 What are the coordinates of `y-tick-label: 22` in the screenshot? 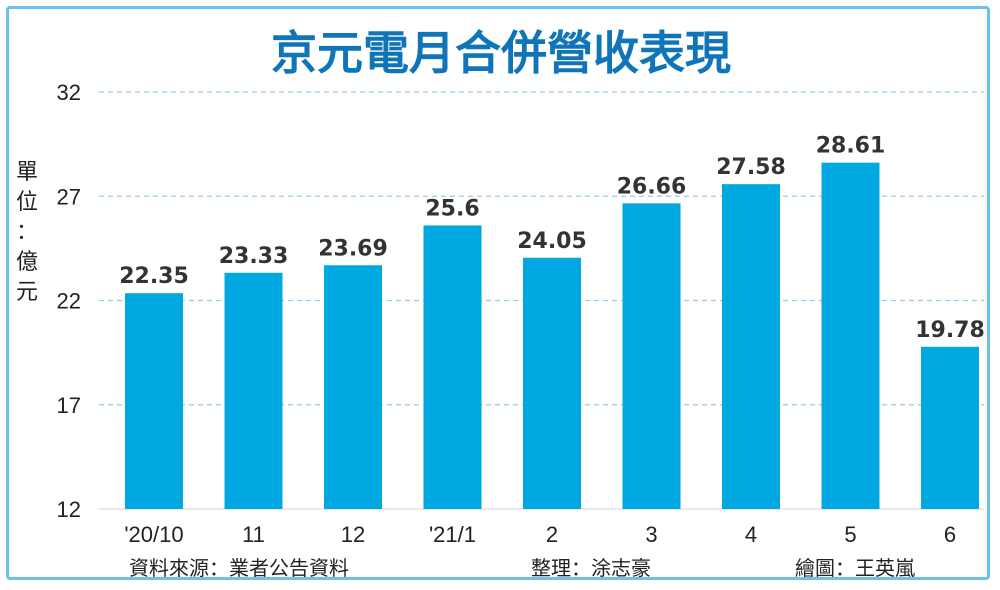 It's located at (69, 301).